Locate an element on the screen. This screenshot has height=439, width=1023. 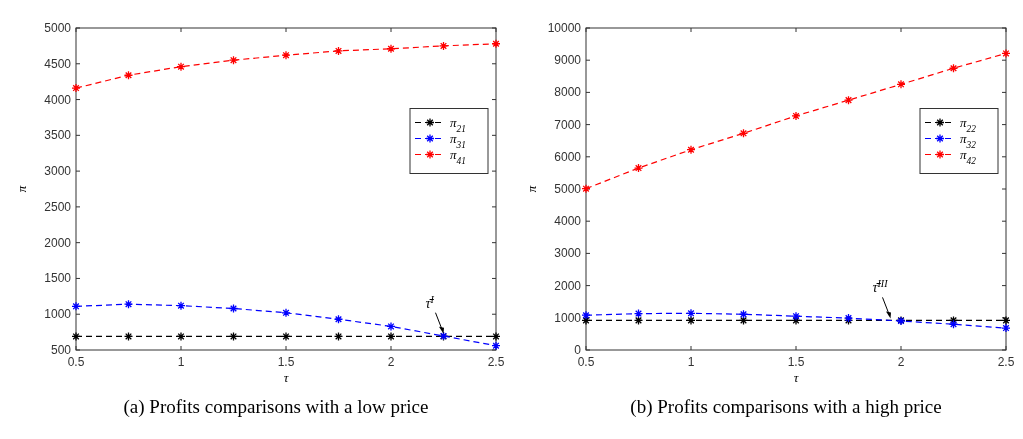
y-tick-label: 0 is located at coordinates (578, 350).